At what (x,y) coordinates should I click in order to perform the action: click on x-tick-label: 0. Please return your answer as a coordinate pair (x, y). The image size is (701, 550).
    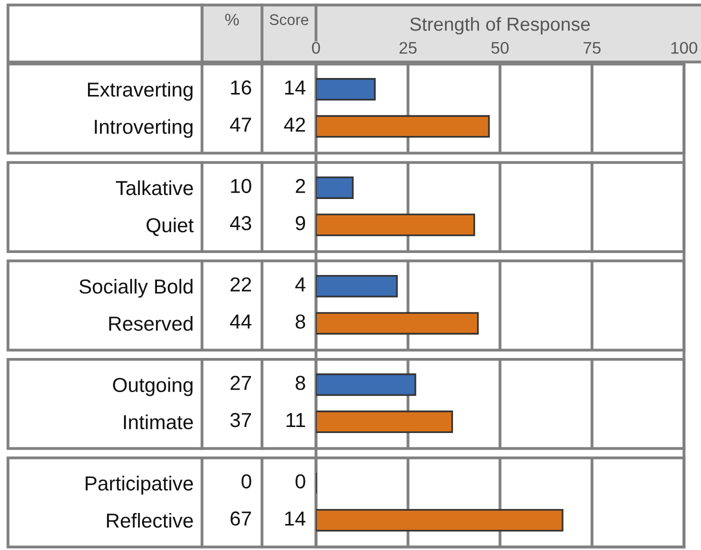
    Looking at the image, I should click on (316, 48).